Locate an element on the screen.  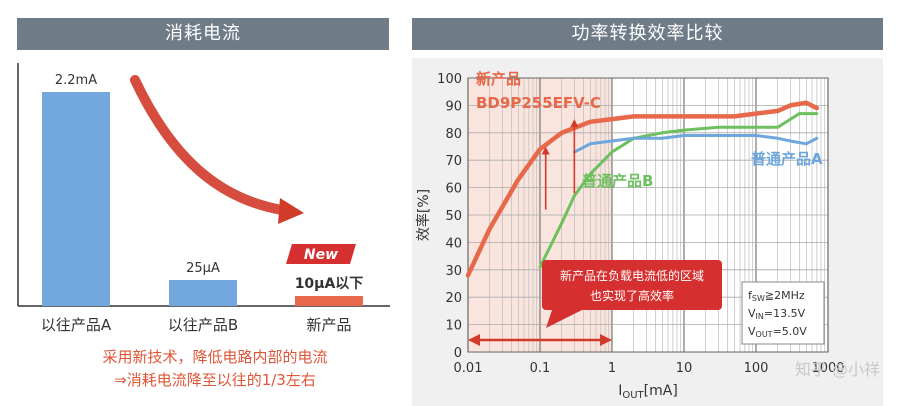
conditions-box is located at coordinates (783, 313).